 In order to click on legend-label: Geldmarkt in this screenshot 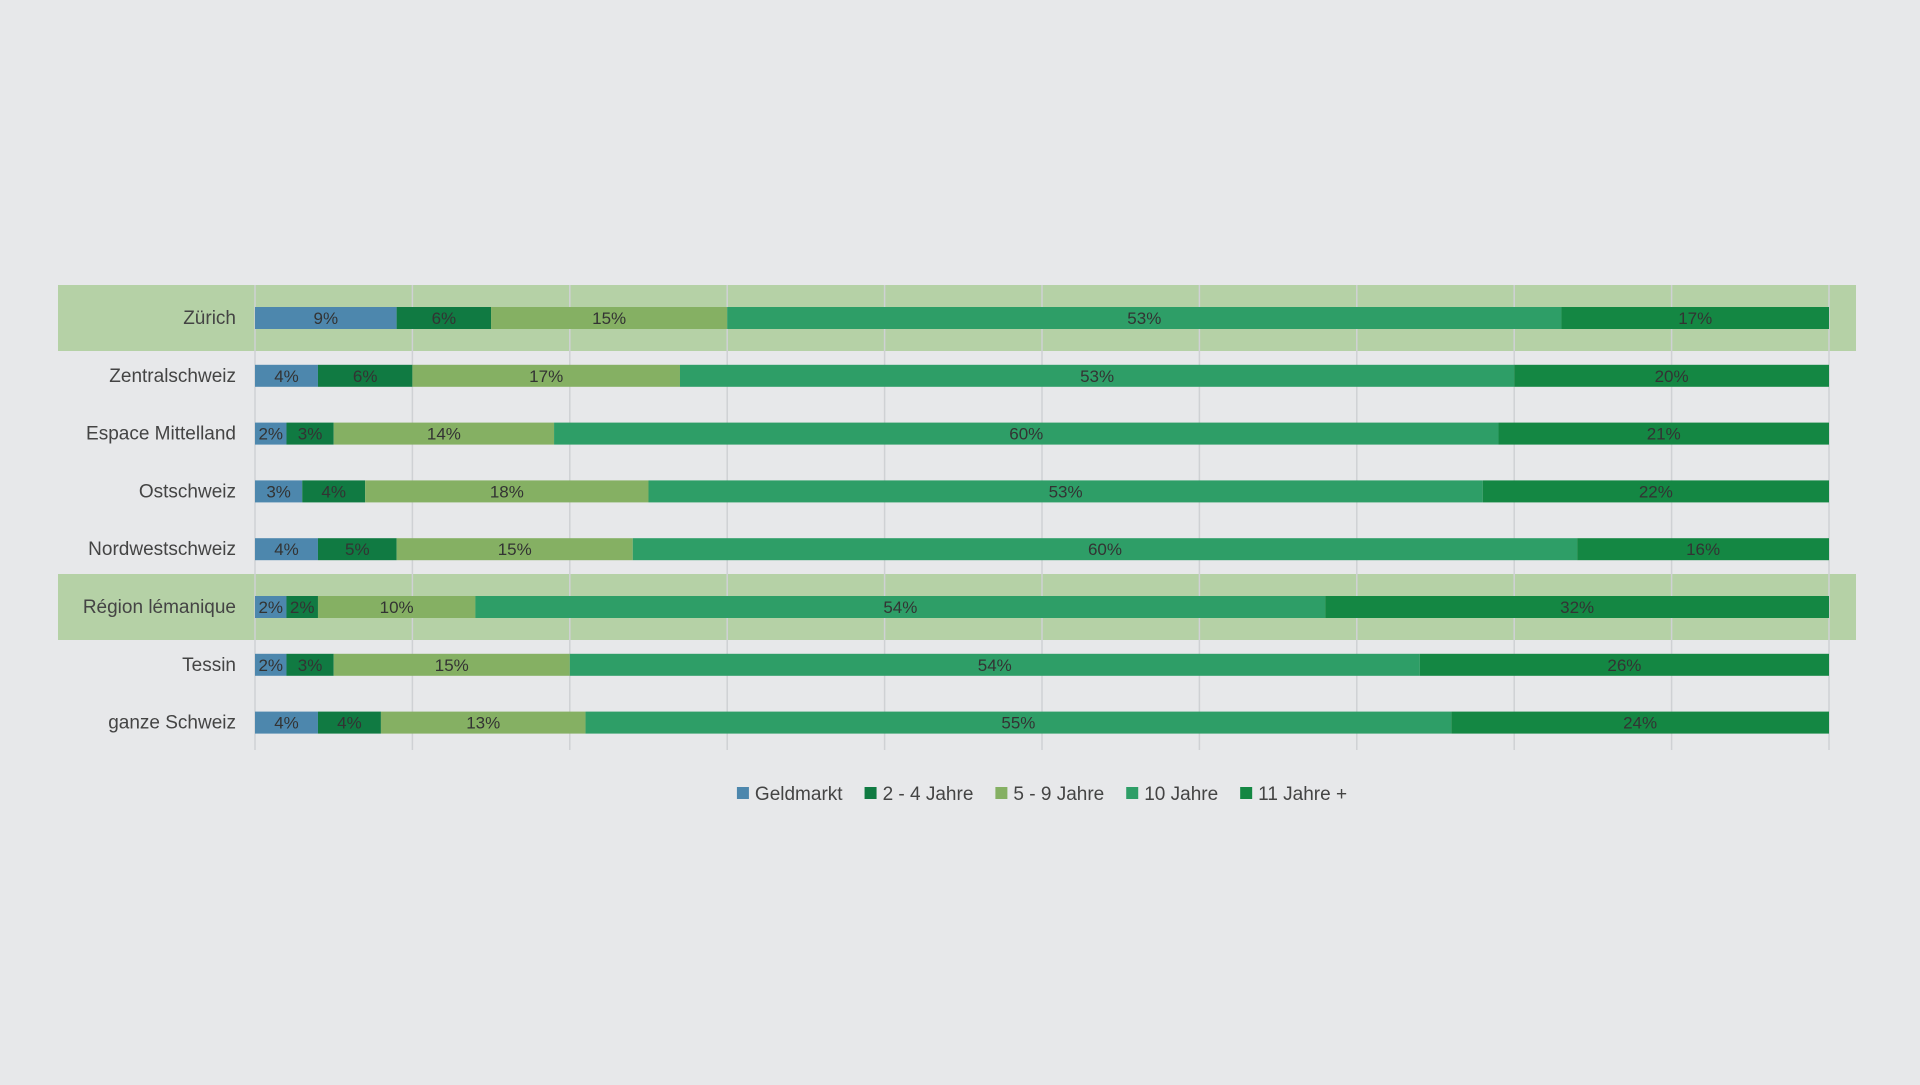, I will do `click(799, 794)`.